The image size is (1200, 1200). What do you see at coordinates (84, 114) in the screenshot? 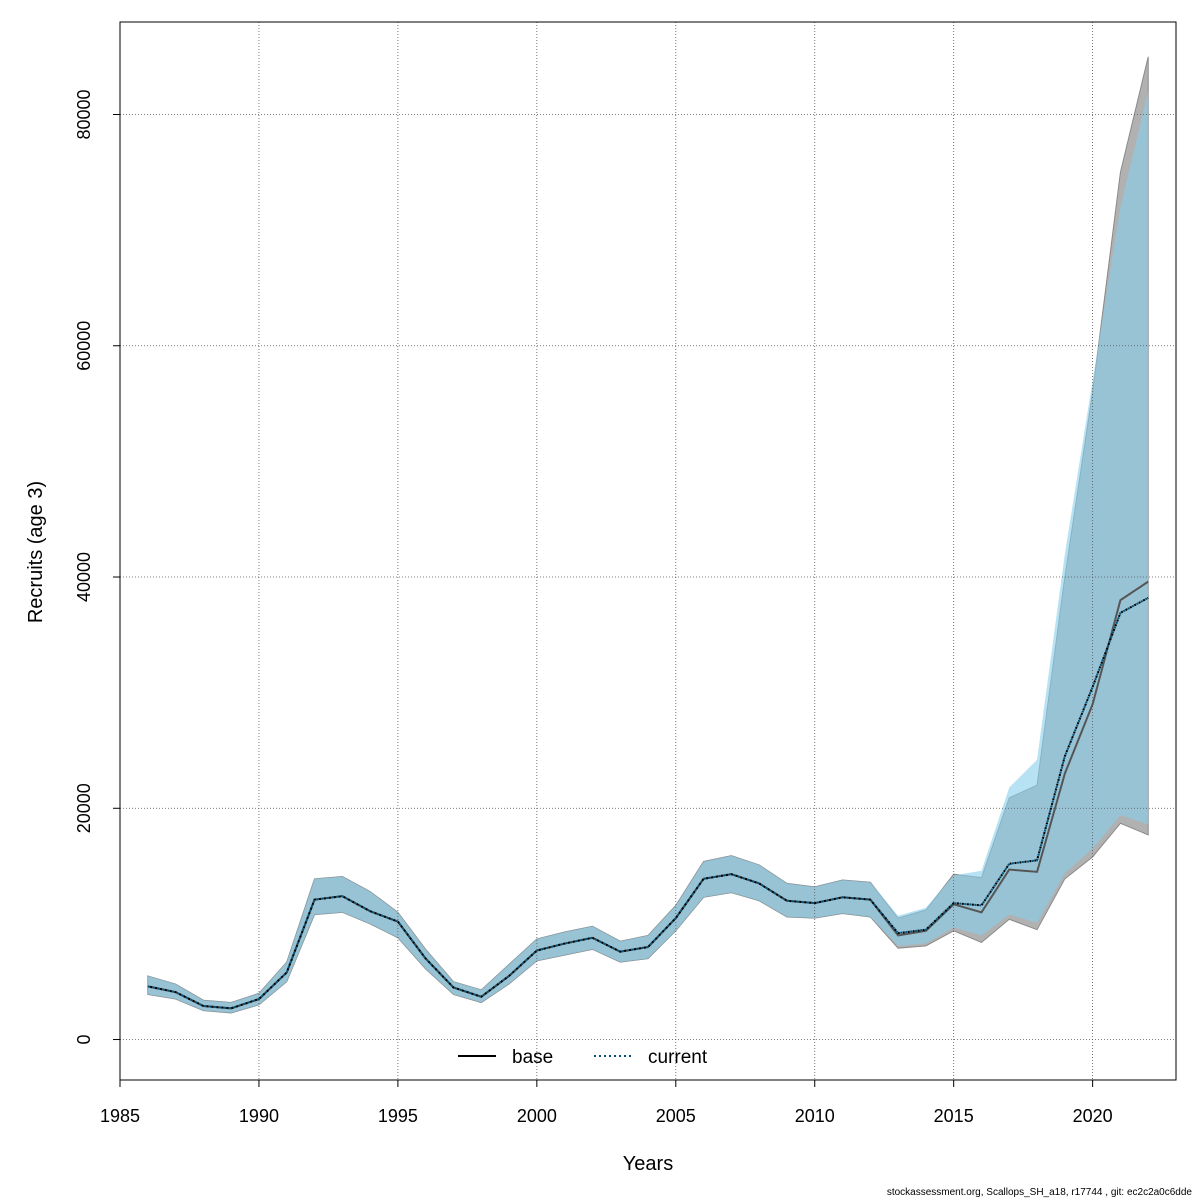
I see `y-tick-label: 80000` at bounding box center [84, 114].